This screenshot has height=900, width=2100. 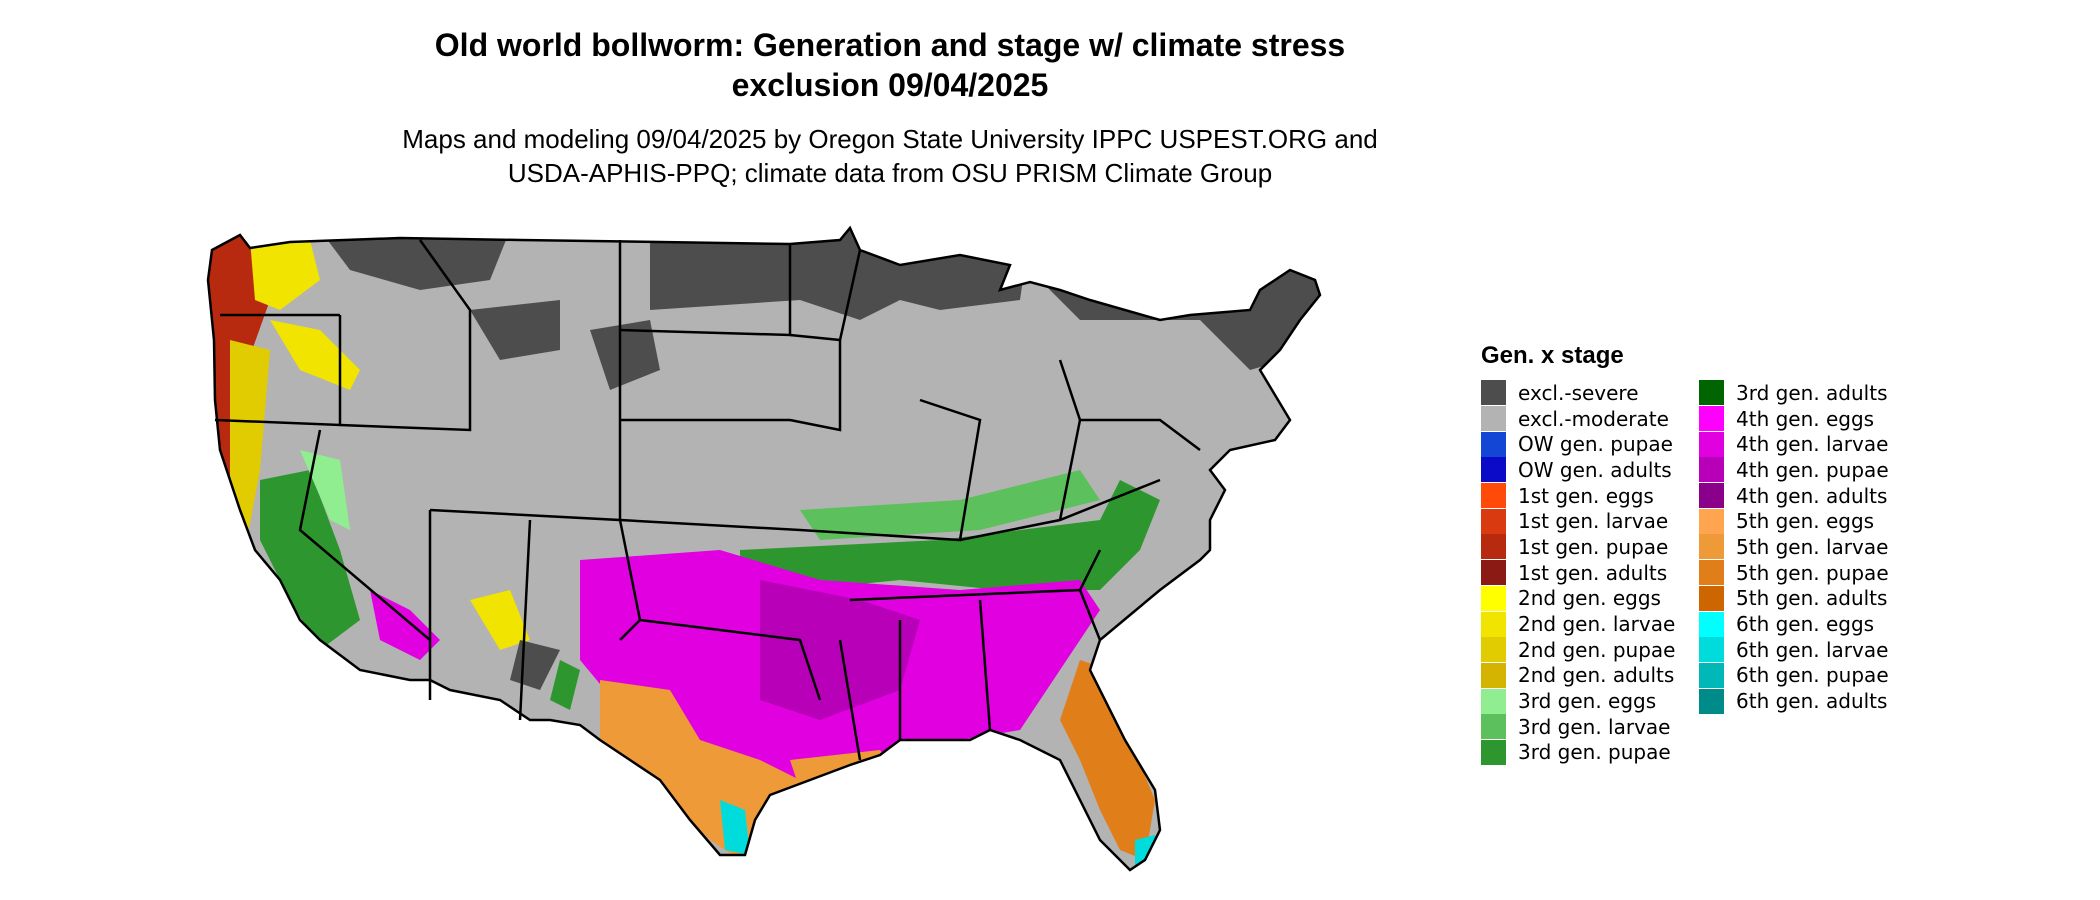 I want to click on legend-label: 2nd gen. pupae, so click(x=1597, y=649).